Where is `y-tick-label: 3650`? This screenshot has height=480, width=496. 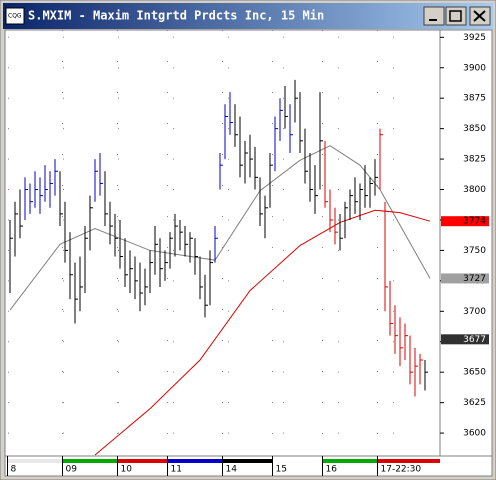 y-tick-label: 3650 is located at coordinates (474, 373).